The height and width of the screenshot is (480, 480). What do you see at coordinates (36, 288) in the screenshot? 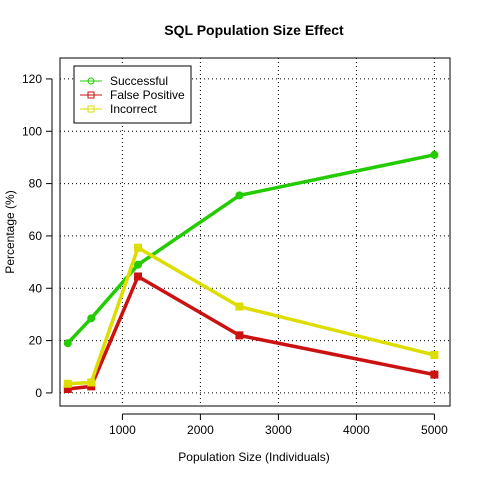
I see `y-tick-label: 40` at bounding box center [36, 288].